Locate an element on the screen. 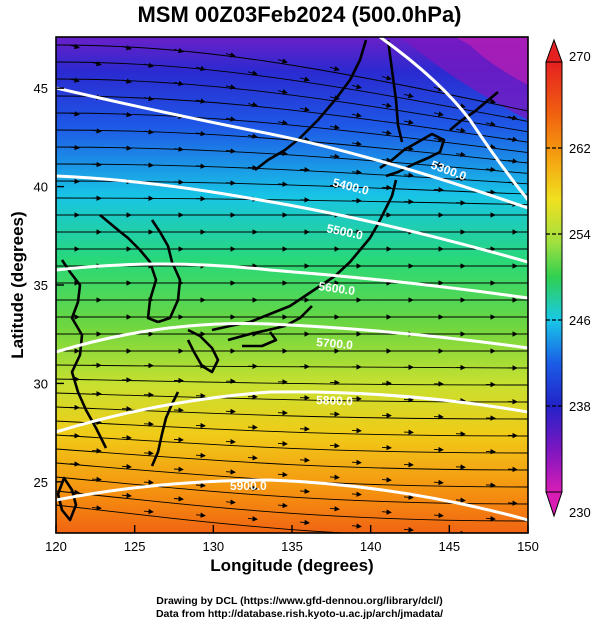 The width and height of the screenshot is (599, 625). colorbar: 270 262 254 246 238 230 is located at coordinates (568, 279).